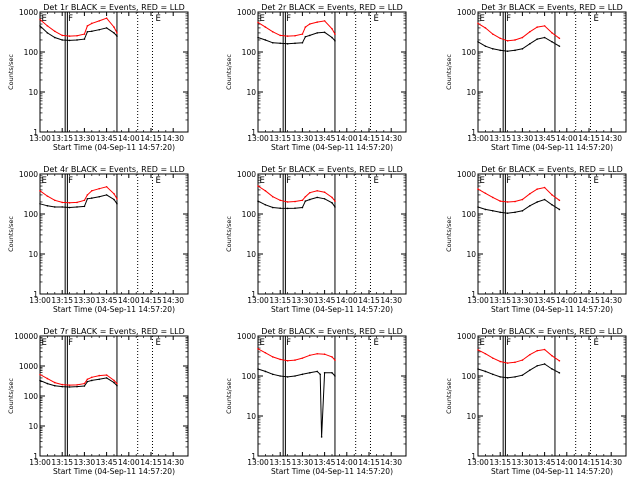  What do you see at coordinates (332, 234) in the screenshot?
I see `plot-frame` at bounding box center [332, 234].